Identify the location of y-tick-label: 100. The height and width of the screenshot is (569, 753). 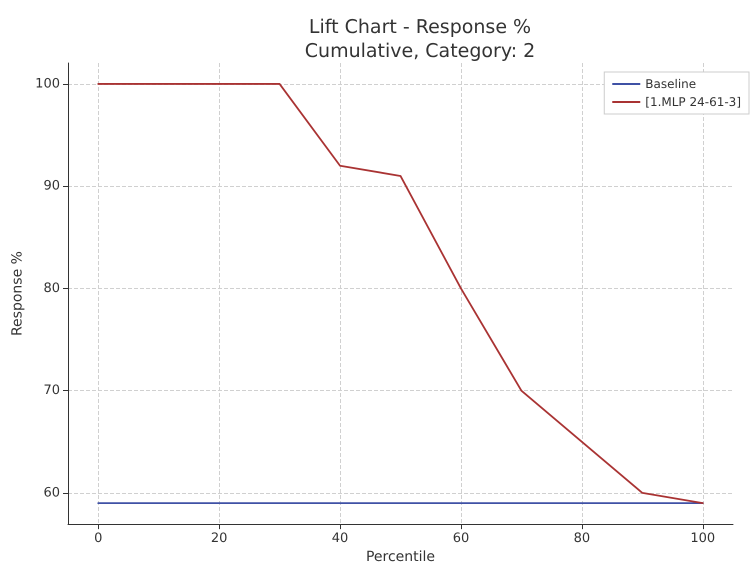
(47, 84).